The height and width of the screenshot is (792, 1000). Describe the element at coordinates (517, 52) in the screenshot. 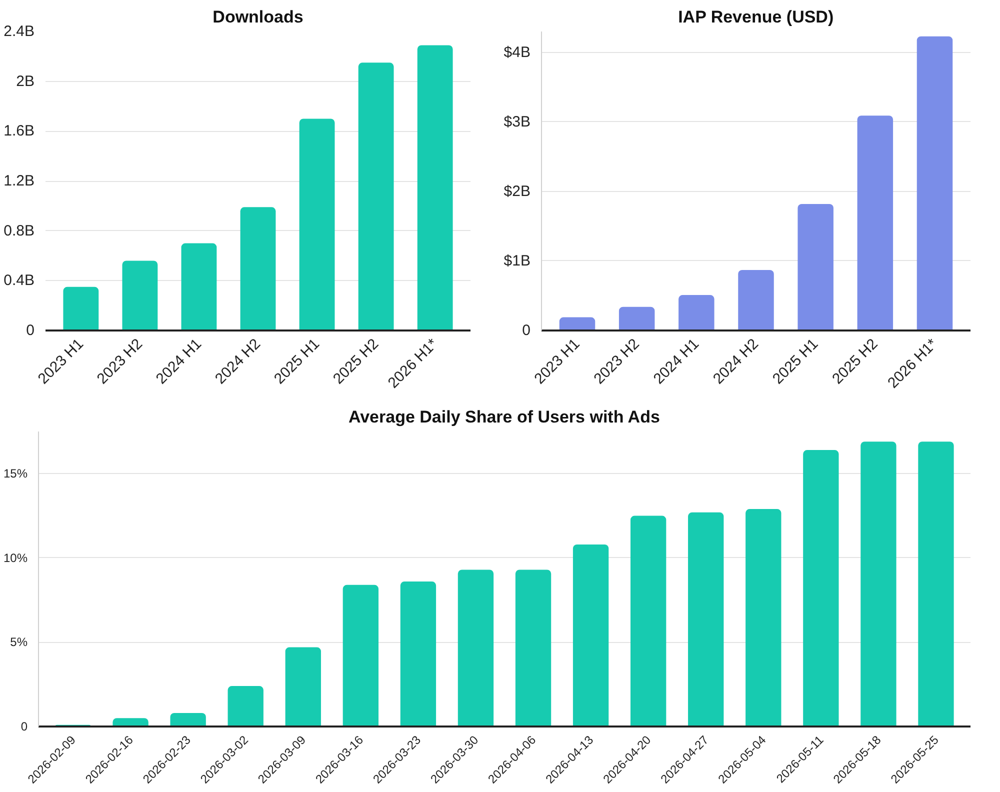

I see `y-tick-label: $4B` at that location.